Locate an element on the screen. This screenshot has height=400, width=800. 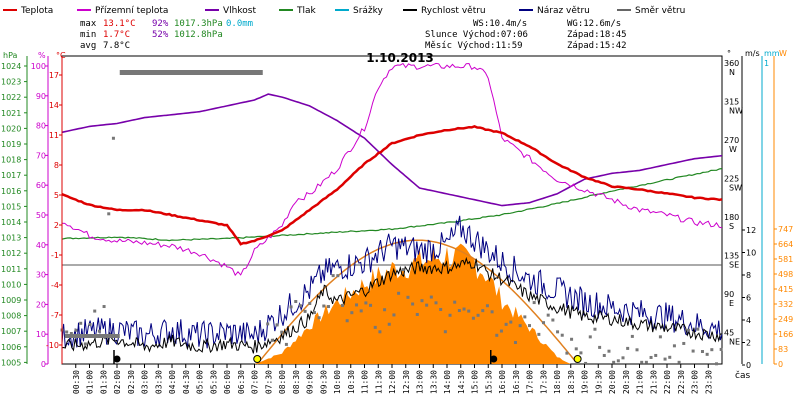
time-tick-label: 16:30 is located at coordinates (516, 382).